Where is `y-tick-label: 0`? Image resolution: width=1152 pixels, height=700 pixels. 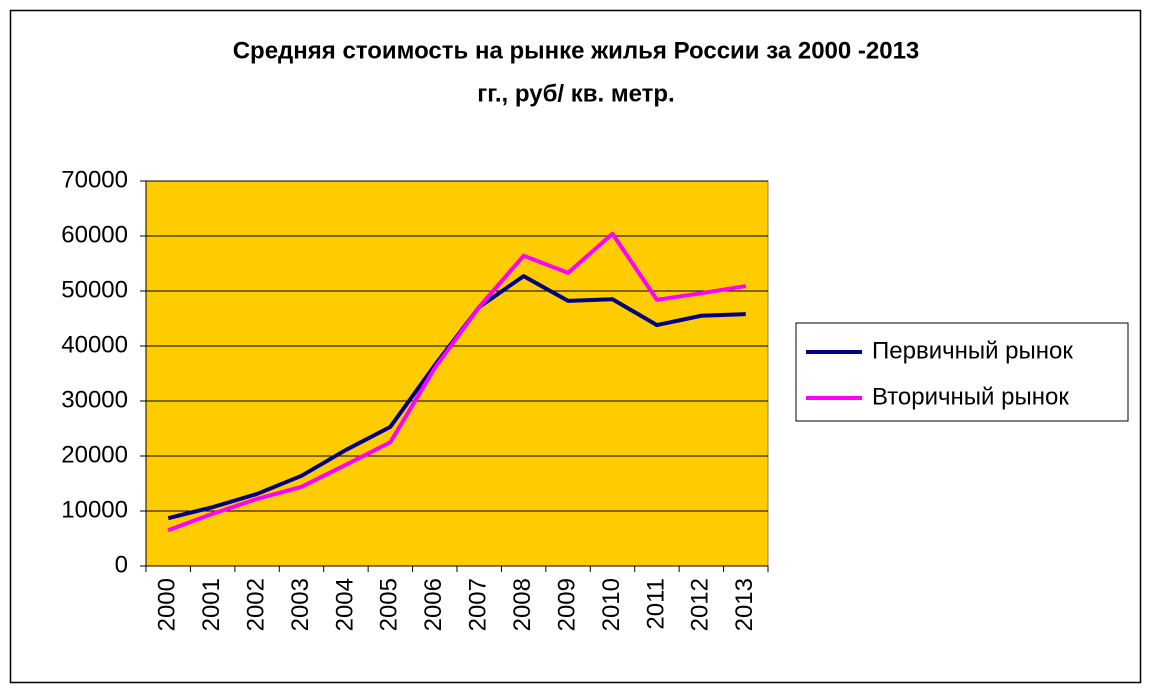
y-tick-label: 0 is located at coordinates (121, 564).